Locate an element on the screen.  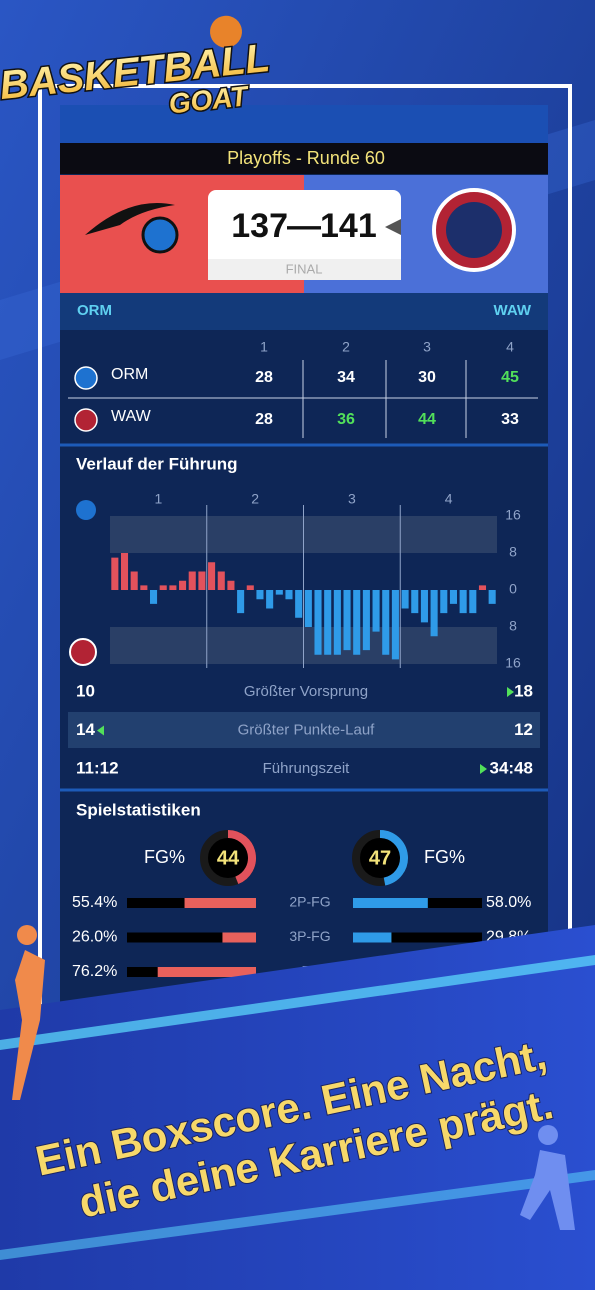
home-abbr: ORM is located at coordinates (94, 310).